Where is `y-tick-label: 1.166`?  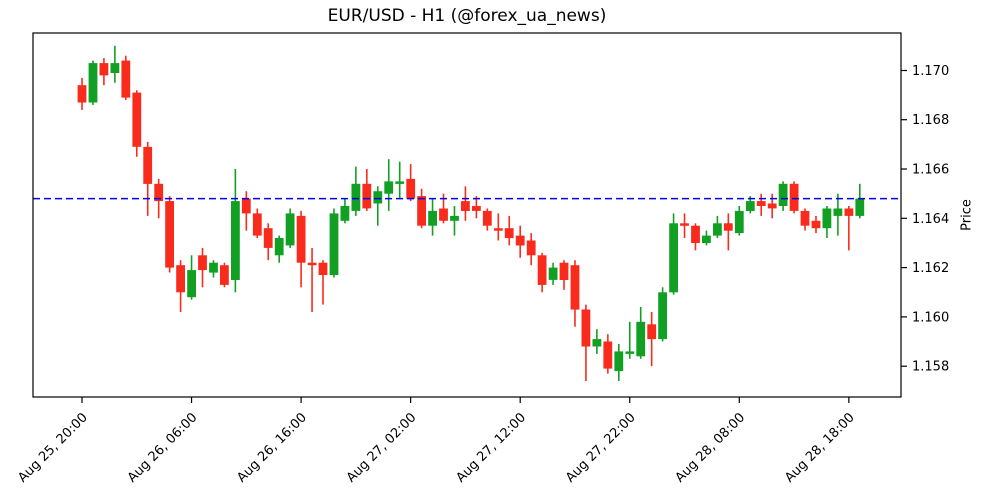
y-tick-label: 1.166 is located at coordinates (930, 170).